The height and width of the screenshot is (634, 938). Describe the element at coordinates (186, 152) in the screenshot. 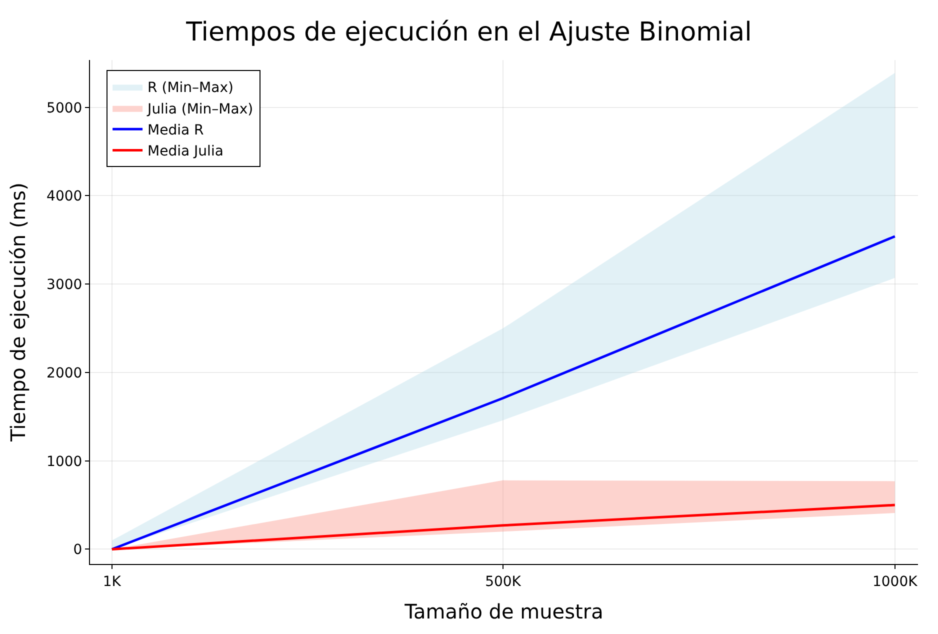

I see `legend-label: Media Julia` at that location.